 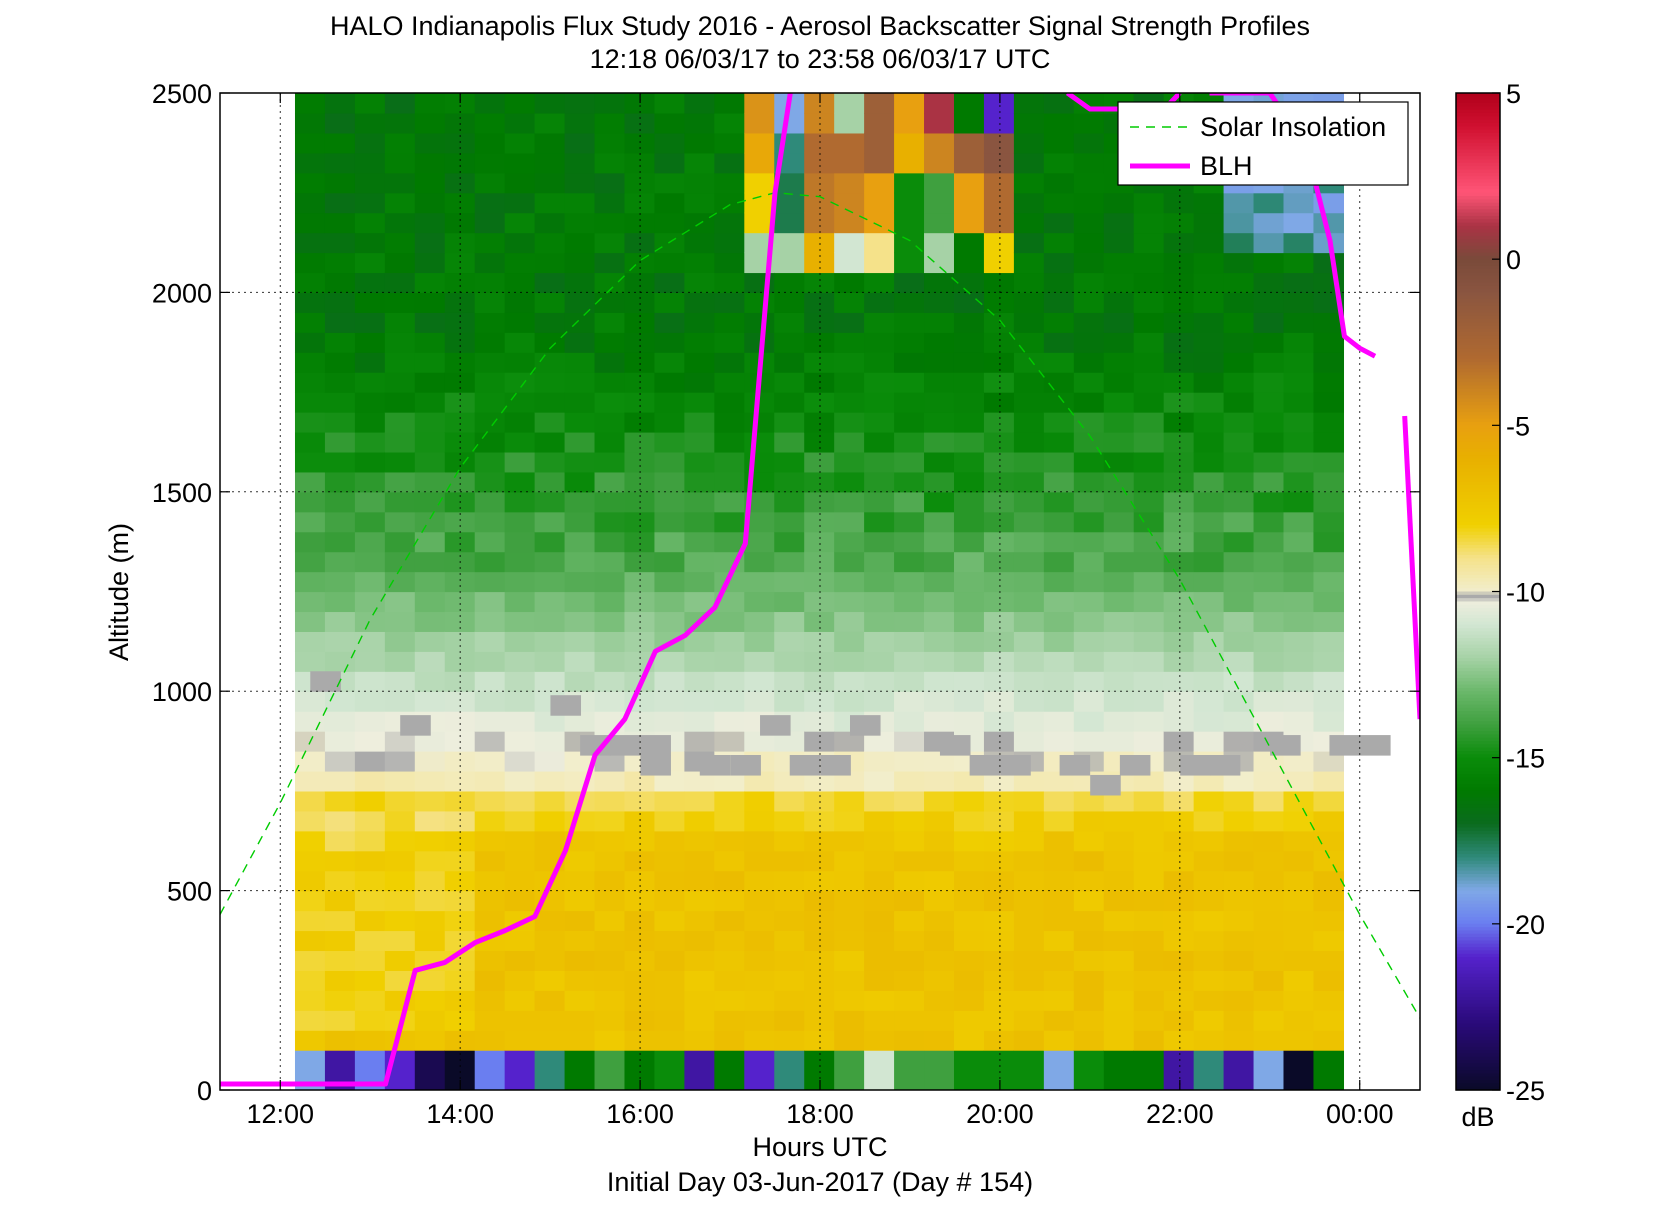 I want to click on heatmap-cell-missing, so click(x=805, y=765).